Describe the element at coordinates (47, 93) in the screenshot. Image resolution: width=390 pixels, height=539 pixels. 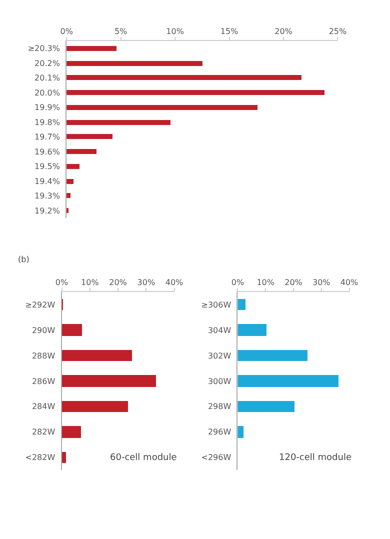
I see `y-tick-label: 20.0%` at that location.